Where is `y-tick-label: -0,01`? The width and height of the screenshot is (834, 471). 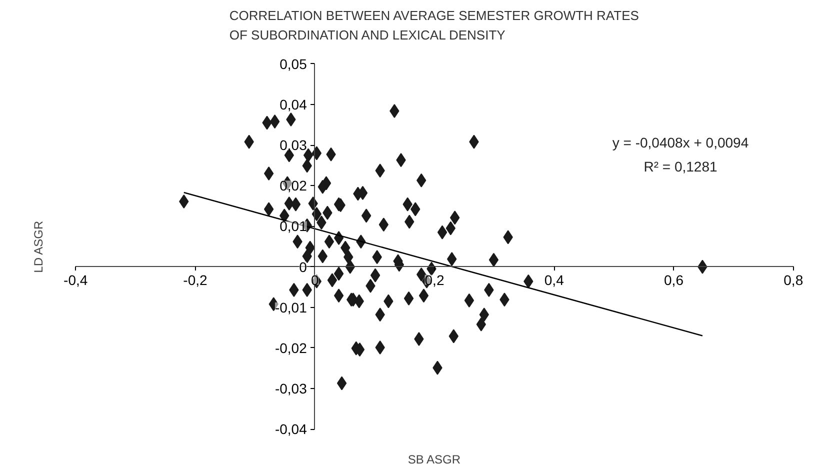
y-tick-label: -0,01 is located at coordinates (291, 307).